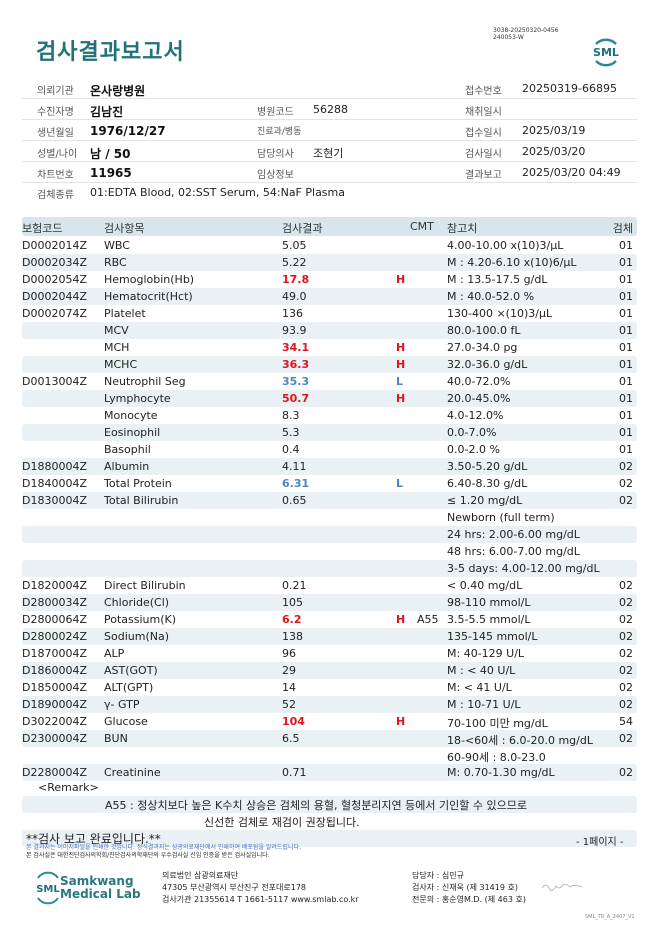 Image resolution: width=655 pixels, height=925 pixels. I want to click on dob-value: 1976/12/27, so click(128, 131).